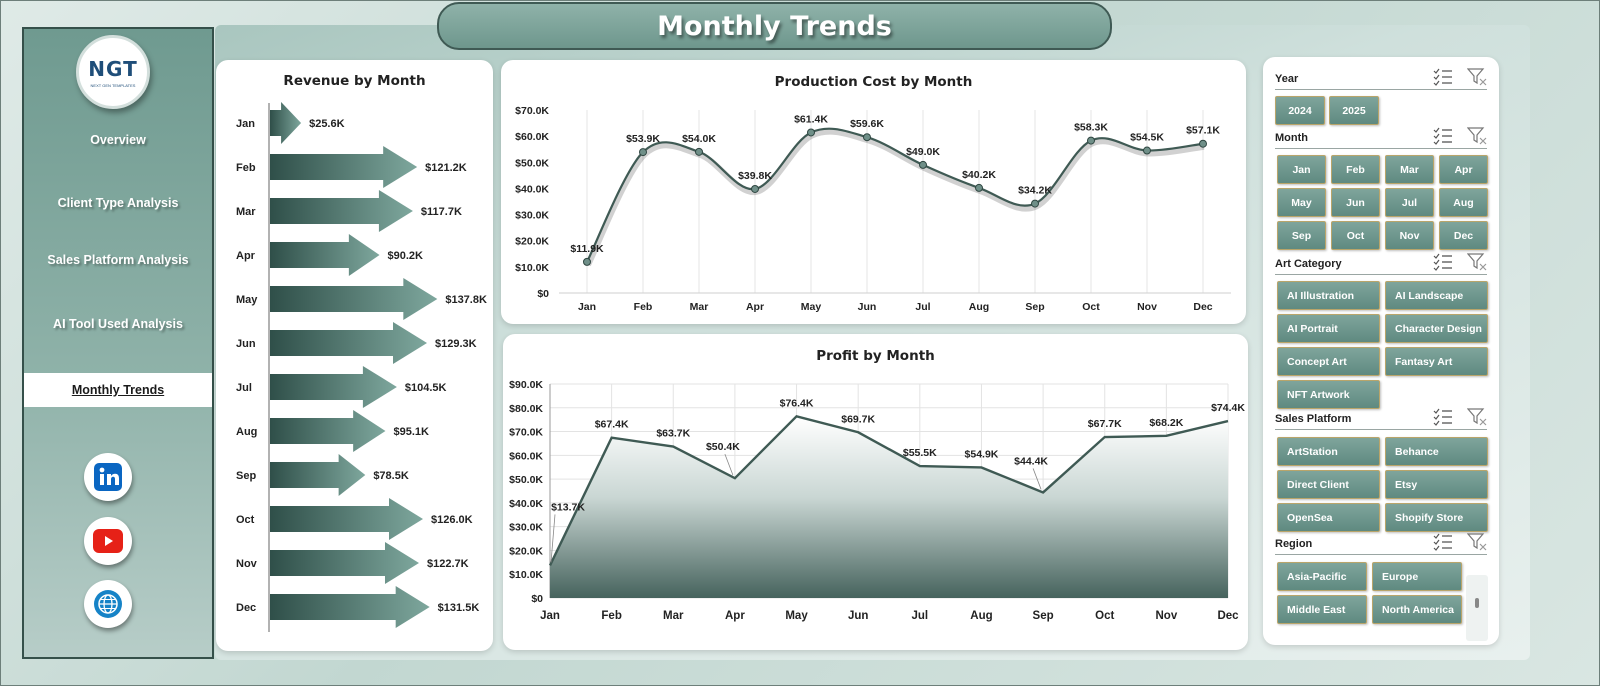 This screenshot has width=1600, height=686. What do you see at coordinates (247, 564) in the screenshot?
I see `revenue-category-label: Nov` at bounding box center [247, 564].